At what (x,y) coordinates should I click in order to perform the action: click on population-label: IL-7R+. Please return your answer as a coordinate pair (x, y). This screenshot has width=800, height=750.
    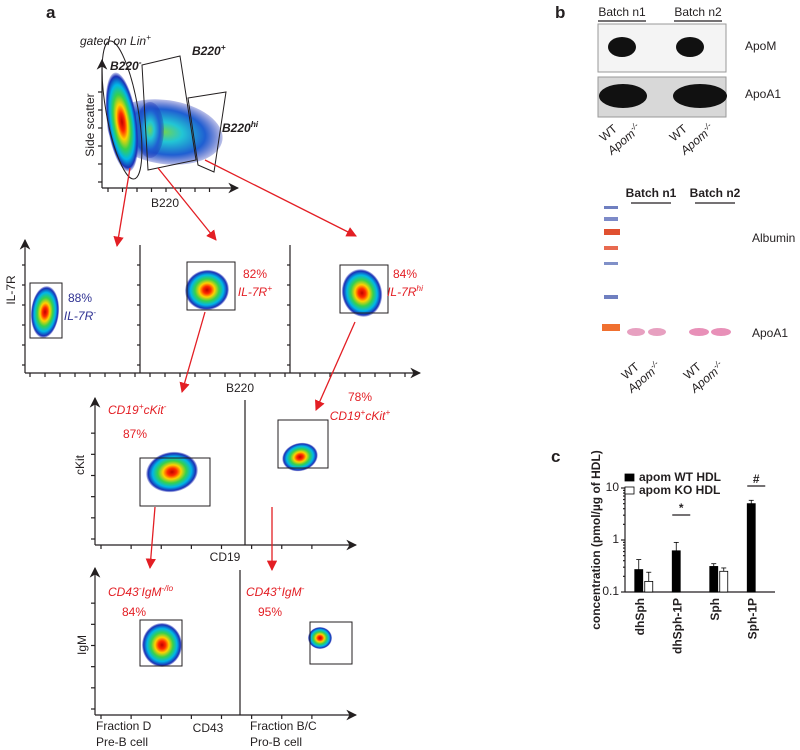
    Looking at the image, I should click on (255, 291).